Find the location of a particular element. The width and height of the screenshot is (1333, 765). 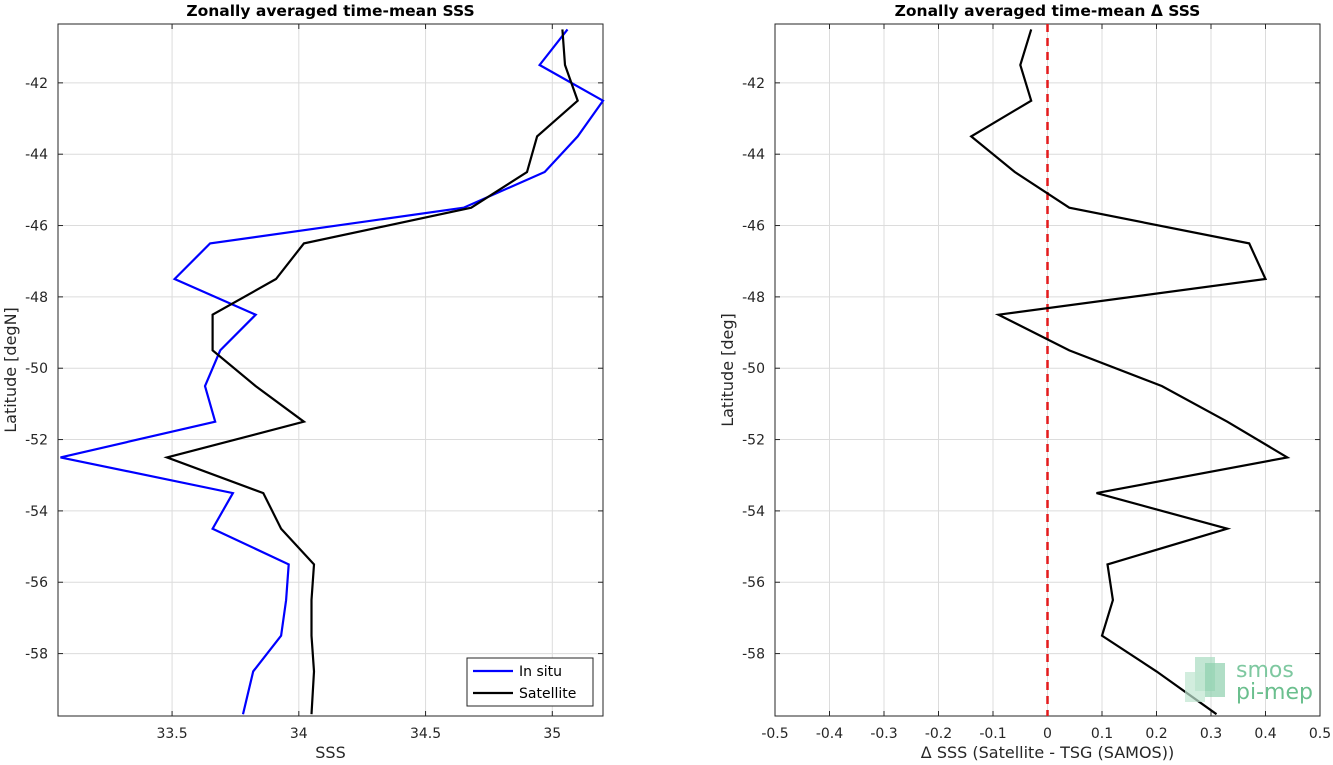

chart-title: Zonally averaged time-mean Δ SSS is located at coordinates (1048, 11).